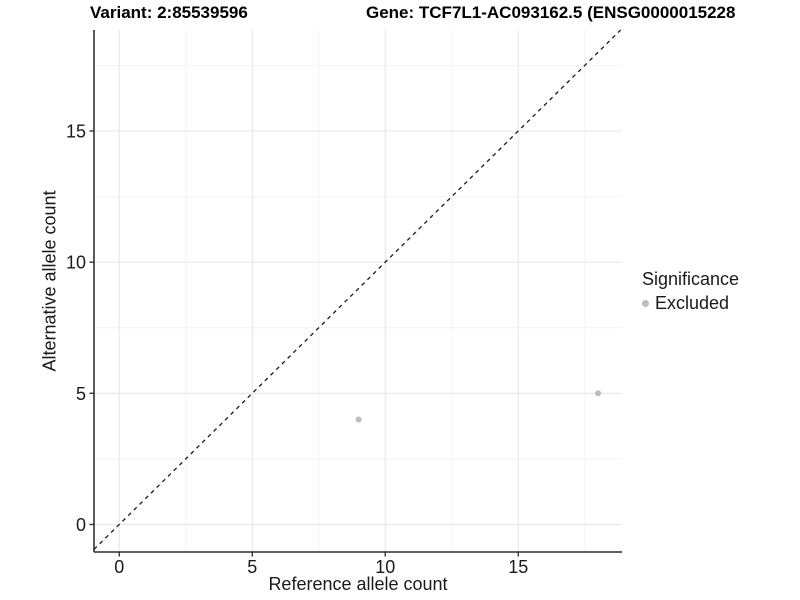 The width and height of the screenshot is (800, 600). Describe the element at coordinates (169, 12) in the screenshot. I see `variant-title: Variant: 2:85539596` at that location.